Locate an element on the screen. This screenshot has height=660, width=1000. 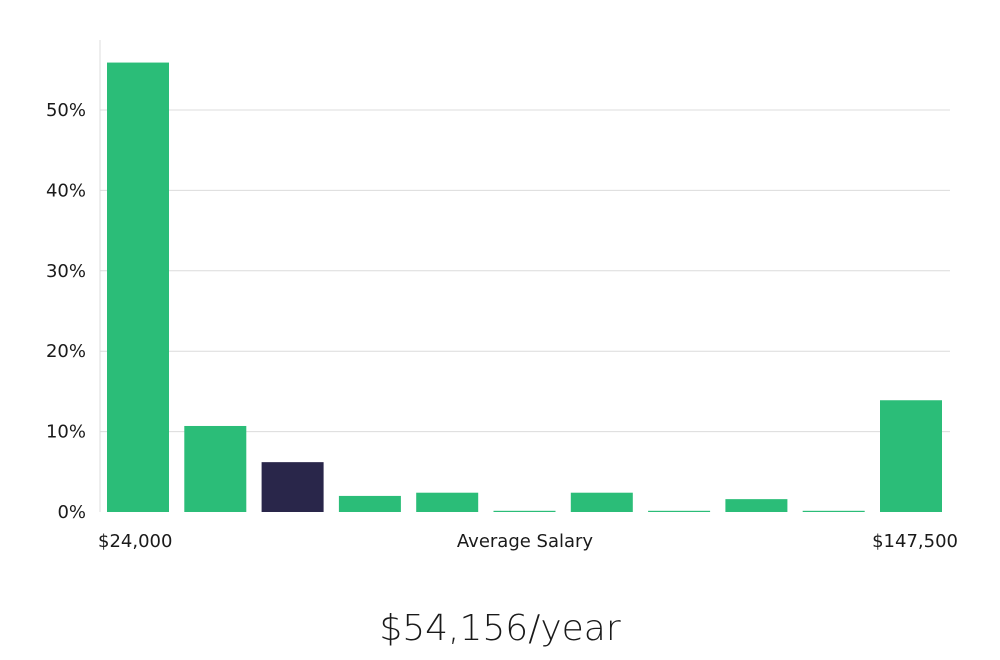
y-tick-labels: 0% 10% 20% 30% 40% 50% is located at coordinates (66, 311).